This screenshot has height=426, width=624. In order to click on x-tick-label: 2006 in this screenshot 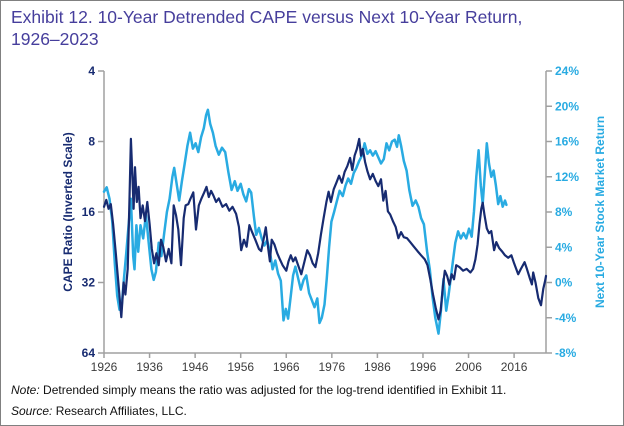, I will do `click(468, 367)`.